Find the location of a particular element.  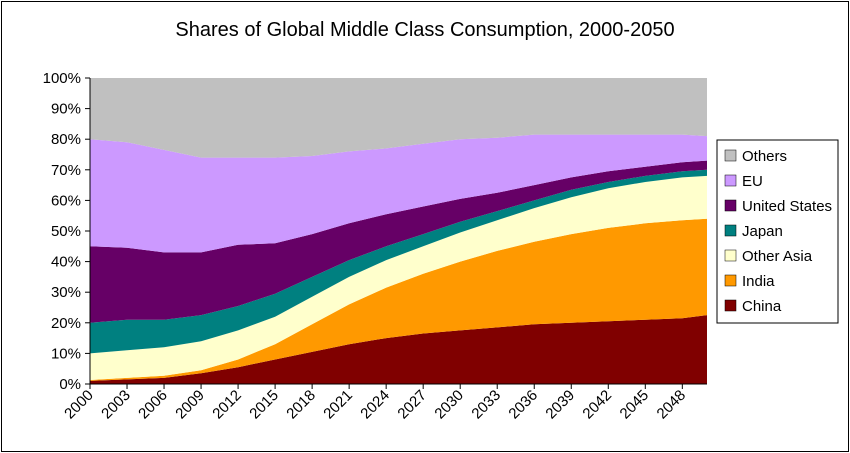

legend-swatch-china is located at coordinates (730, 305).